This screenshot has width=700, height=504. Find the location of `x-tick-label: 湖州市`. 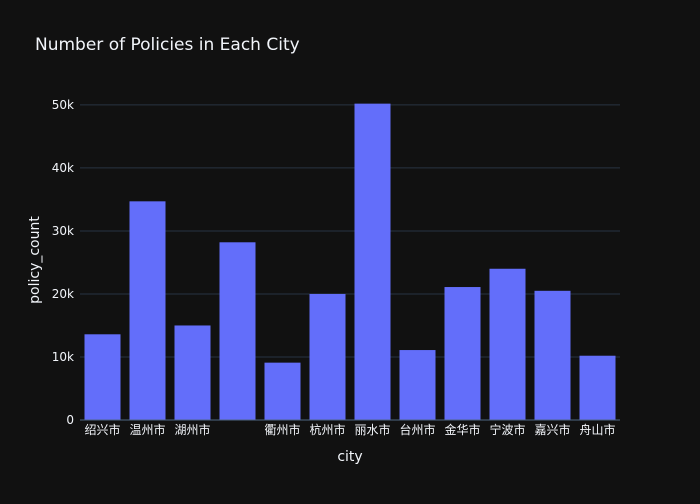

x-tick-label: 湖州市 is located at coordinates (192, 429).